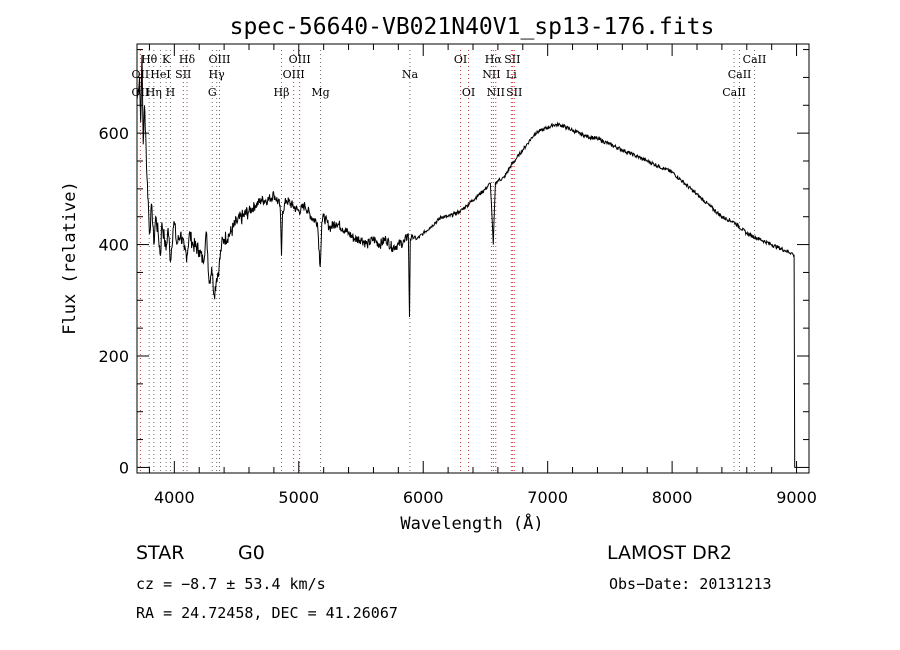 The width and height of the screenshot is (900, 650). What do you see at coordinates (160, 553) in the screenshot?
I see `class-label: STAR` at bounding box center [160, 553].